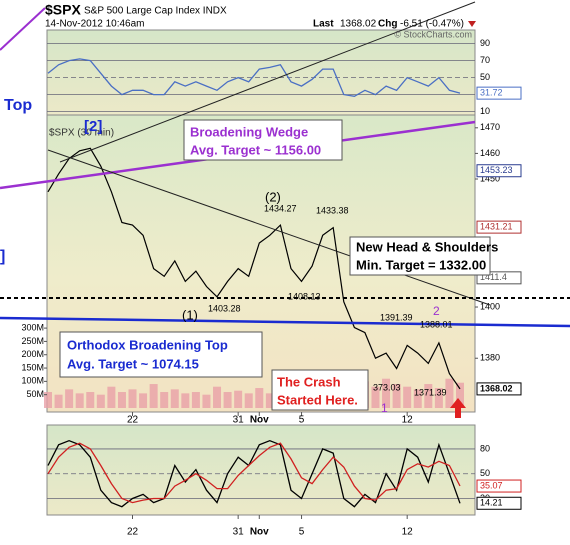  I want to click on annotation: 1434.27, so click(280, 208).